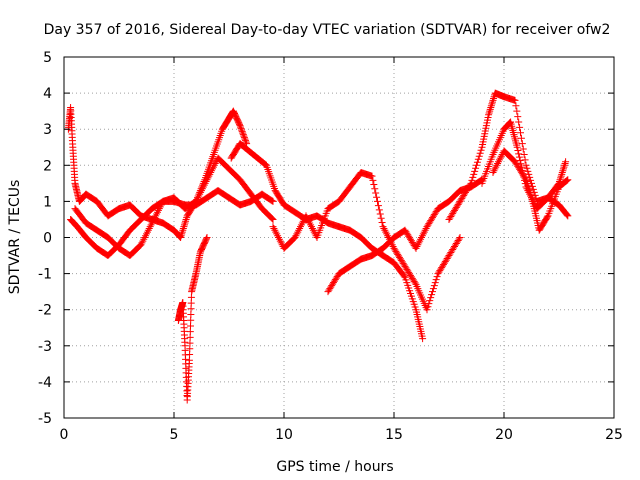 The height and width of the screenshot is (480, 640). Describe the element at coordinates (64, 435) in the screenshot. I see `x-tick-label-0: 0` at that location.